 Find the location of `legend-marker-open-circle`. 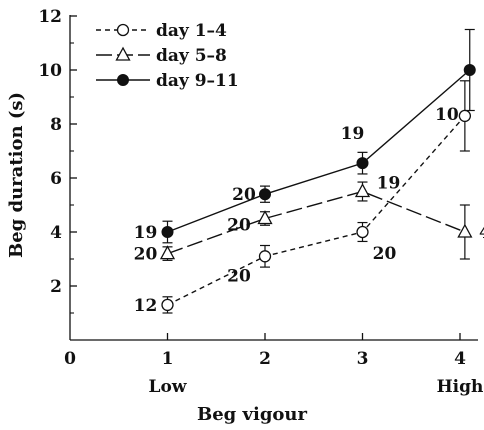

legend-marker-open-circle is located at coordinates (123, 30).